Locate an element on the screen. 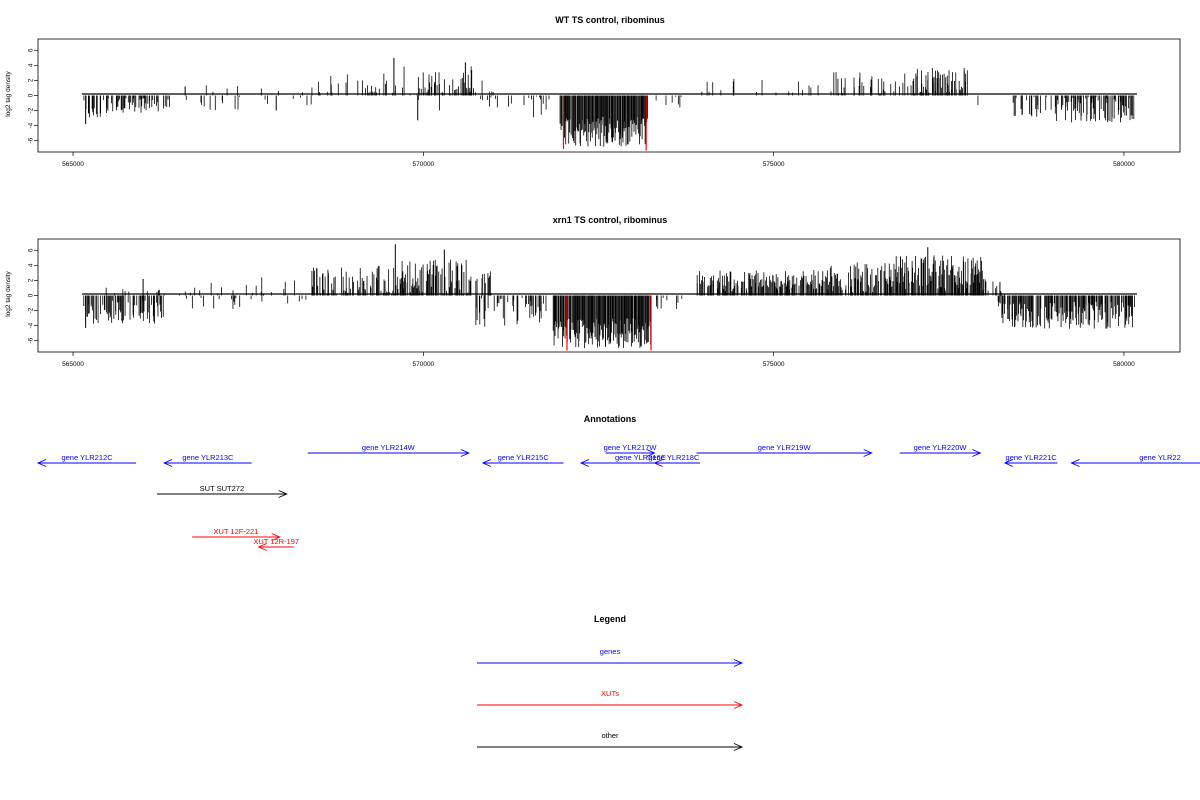 The width and height of the screenshot is (1200, 800). panel-title: xrn1 TS control, ribominus is located at coordinates (610, 220).